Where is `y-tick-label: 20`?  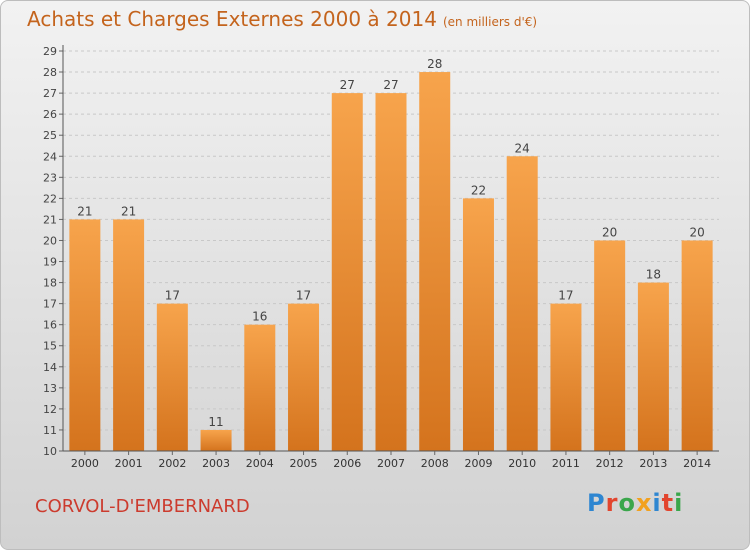 y-tick-label: 20 is located at coordinates (50, 240).